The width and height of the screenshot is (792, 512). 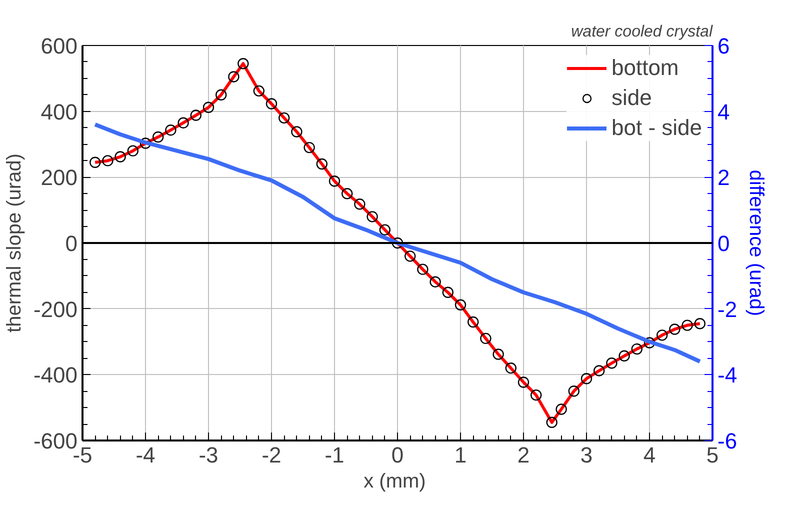 I want to click on x-tick-label: -1, so click(x=334, y=455).